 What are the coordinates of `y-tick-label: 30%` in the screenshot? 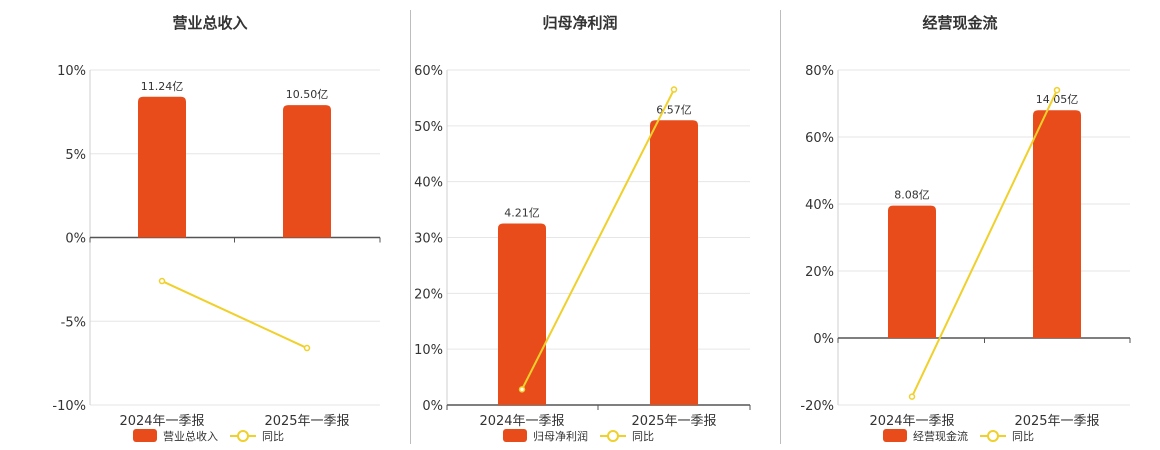 It's located at (428, 239).